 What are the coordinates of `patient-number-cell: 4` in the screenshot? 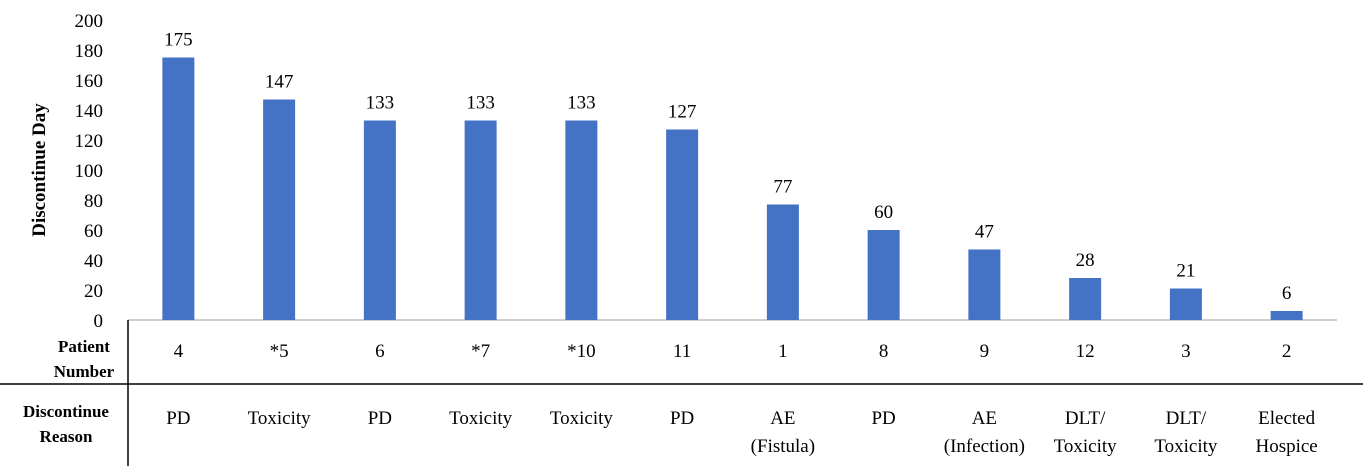 It's located at (179, 351).